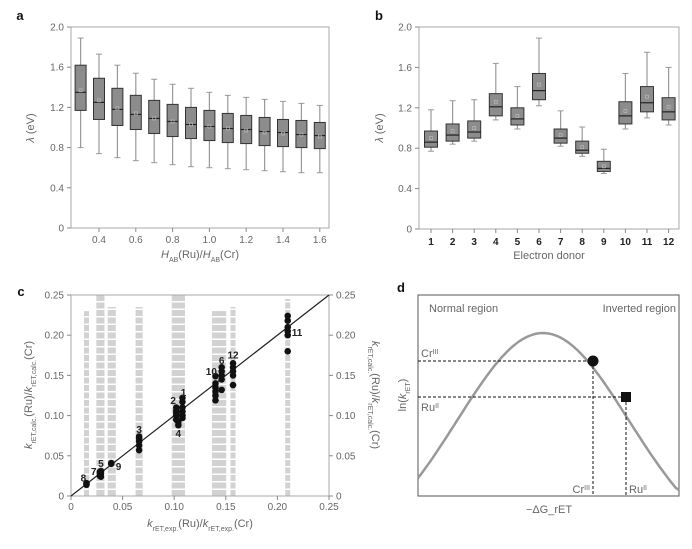 The width and height of the screenshot is (692, 549). I want to click on donor-label: 6, so click(222, 361).